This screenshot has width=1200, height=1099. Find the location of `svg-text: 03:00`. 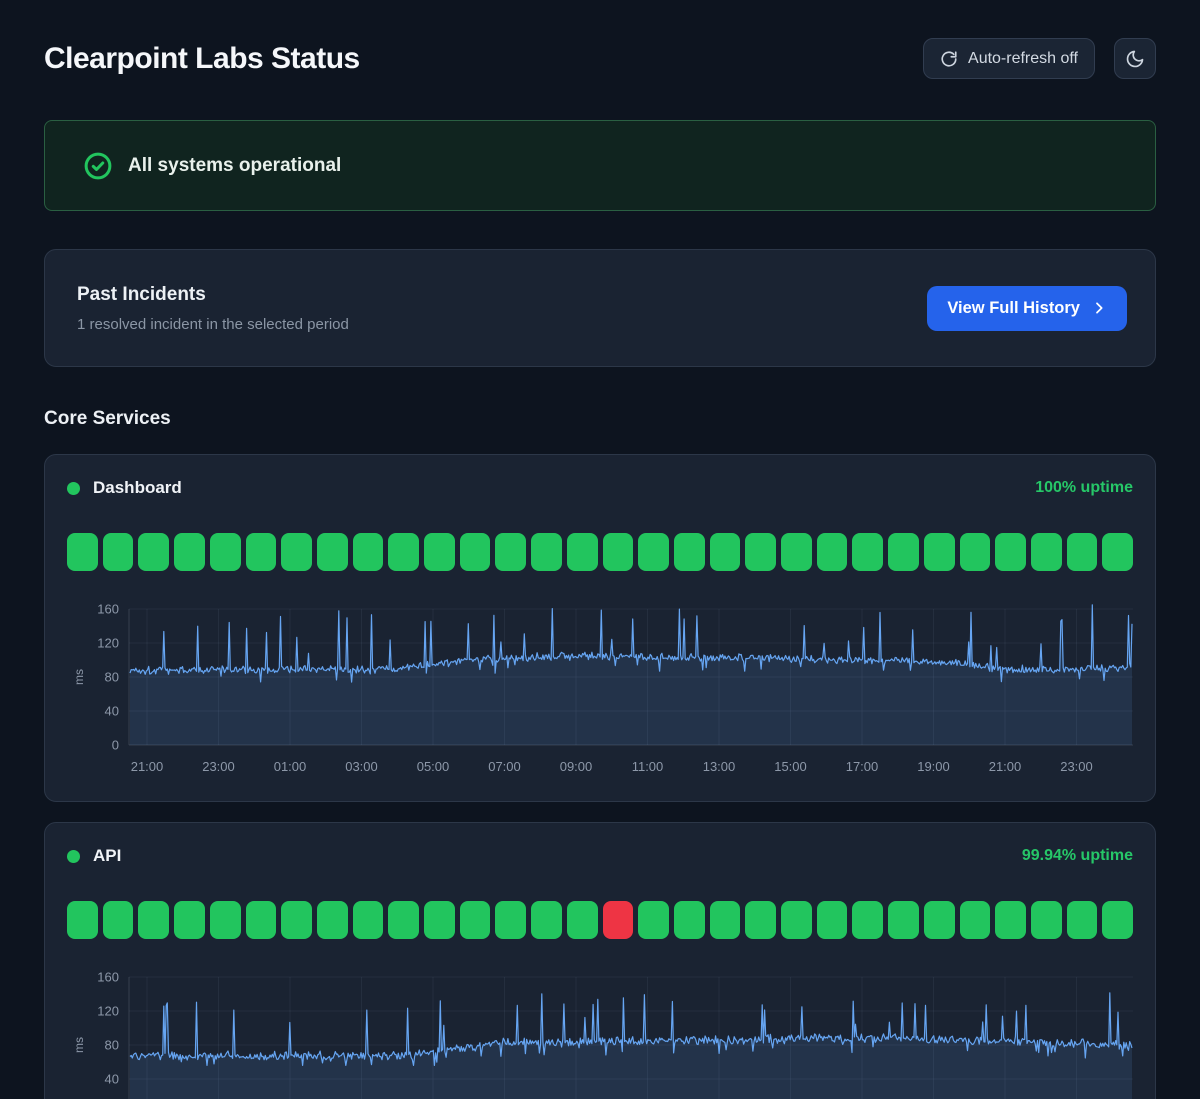

svg-text: 03:00 is located at coordinates (361, 766).